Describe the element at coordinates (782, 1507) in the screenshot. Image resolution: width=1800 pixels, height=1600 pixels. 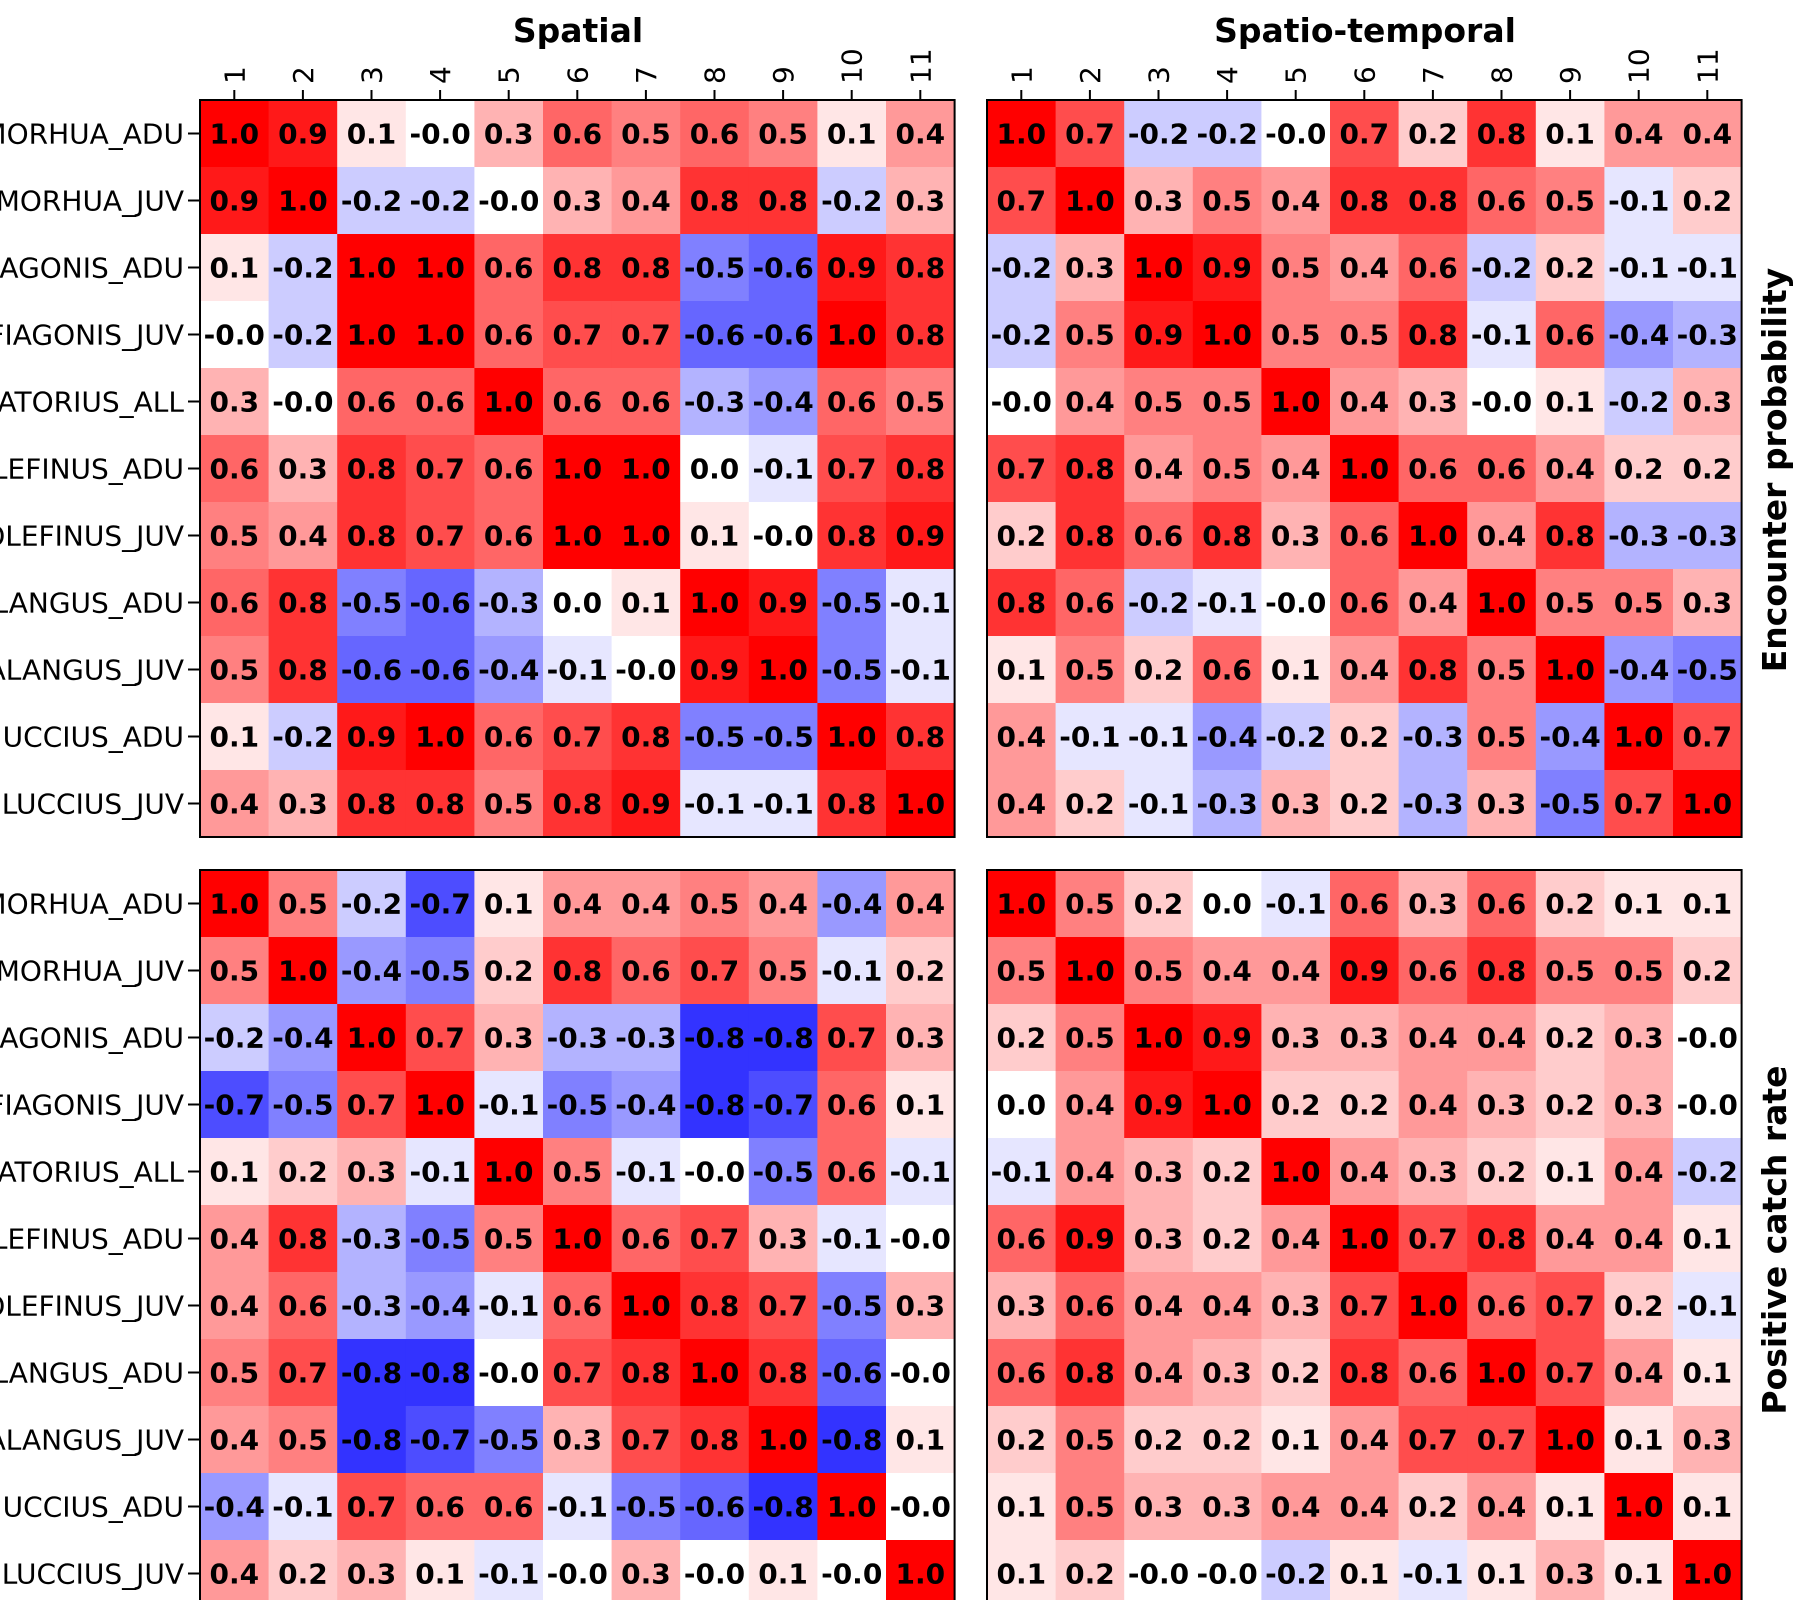
I see `heatmap-cell-label: -0.8` at that location.